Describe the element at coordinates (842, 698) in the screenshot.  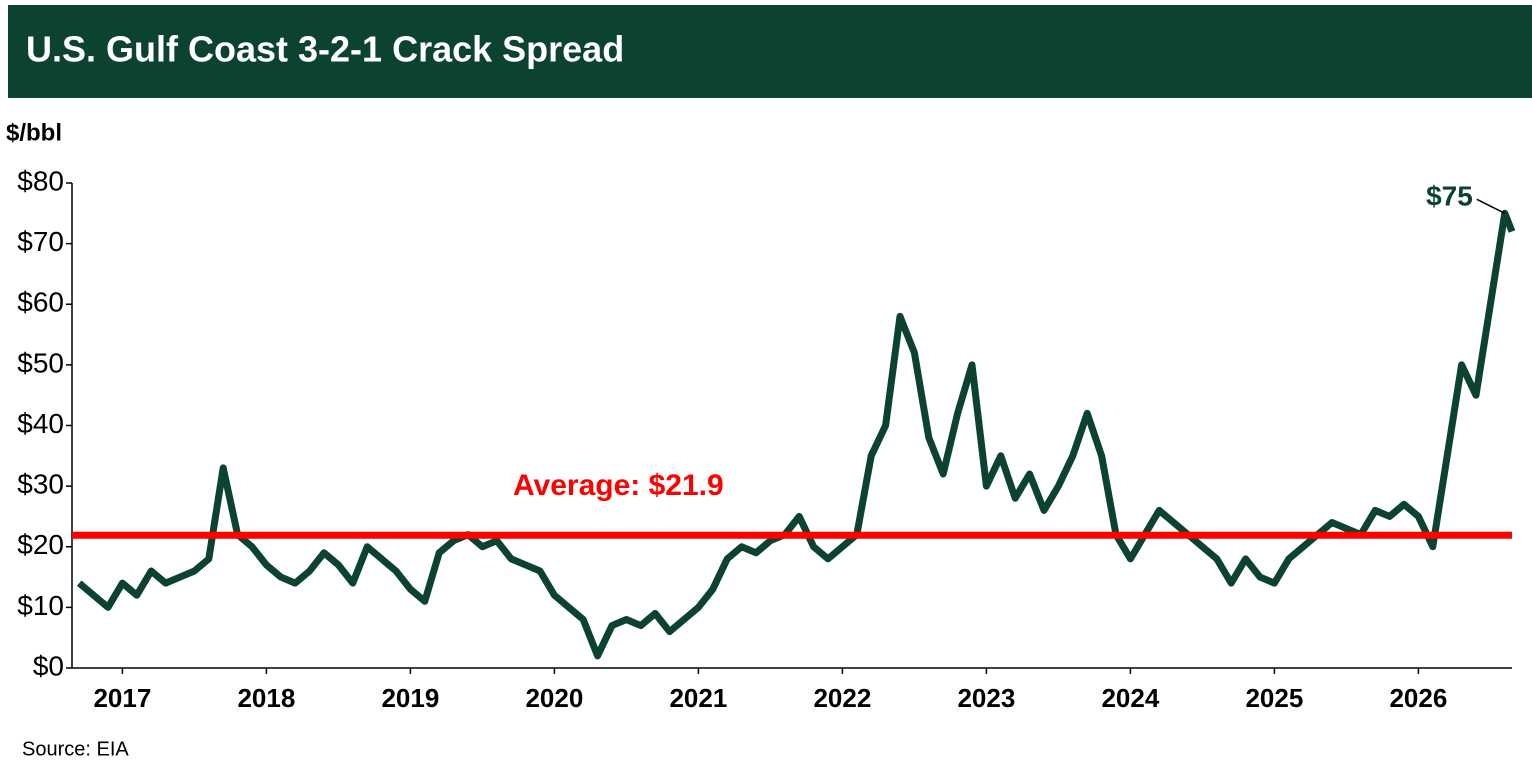
I see `x-tick-label: 2022` at that location.